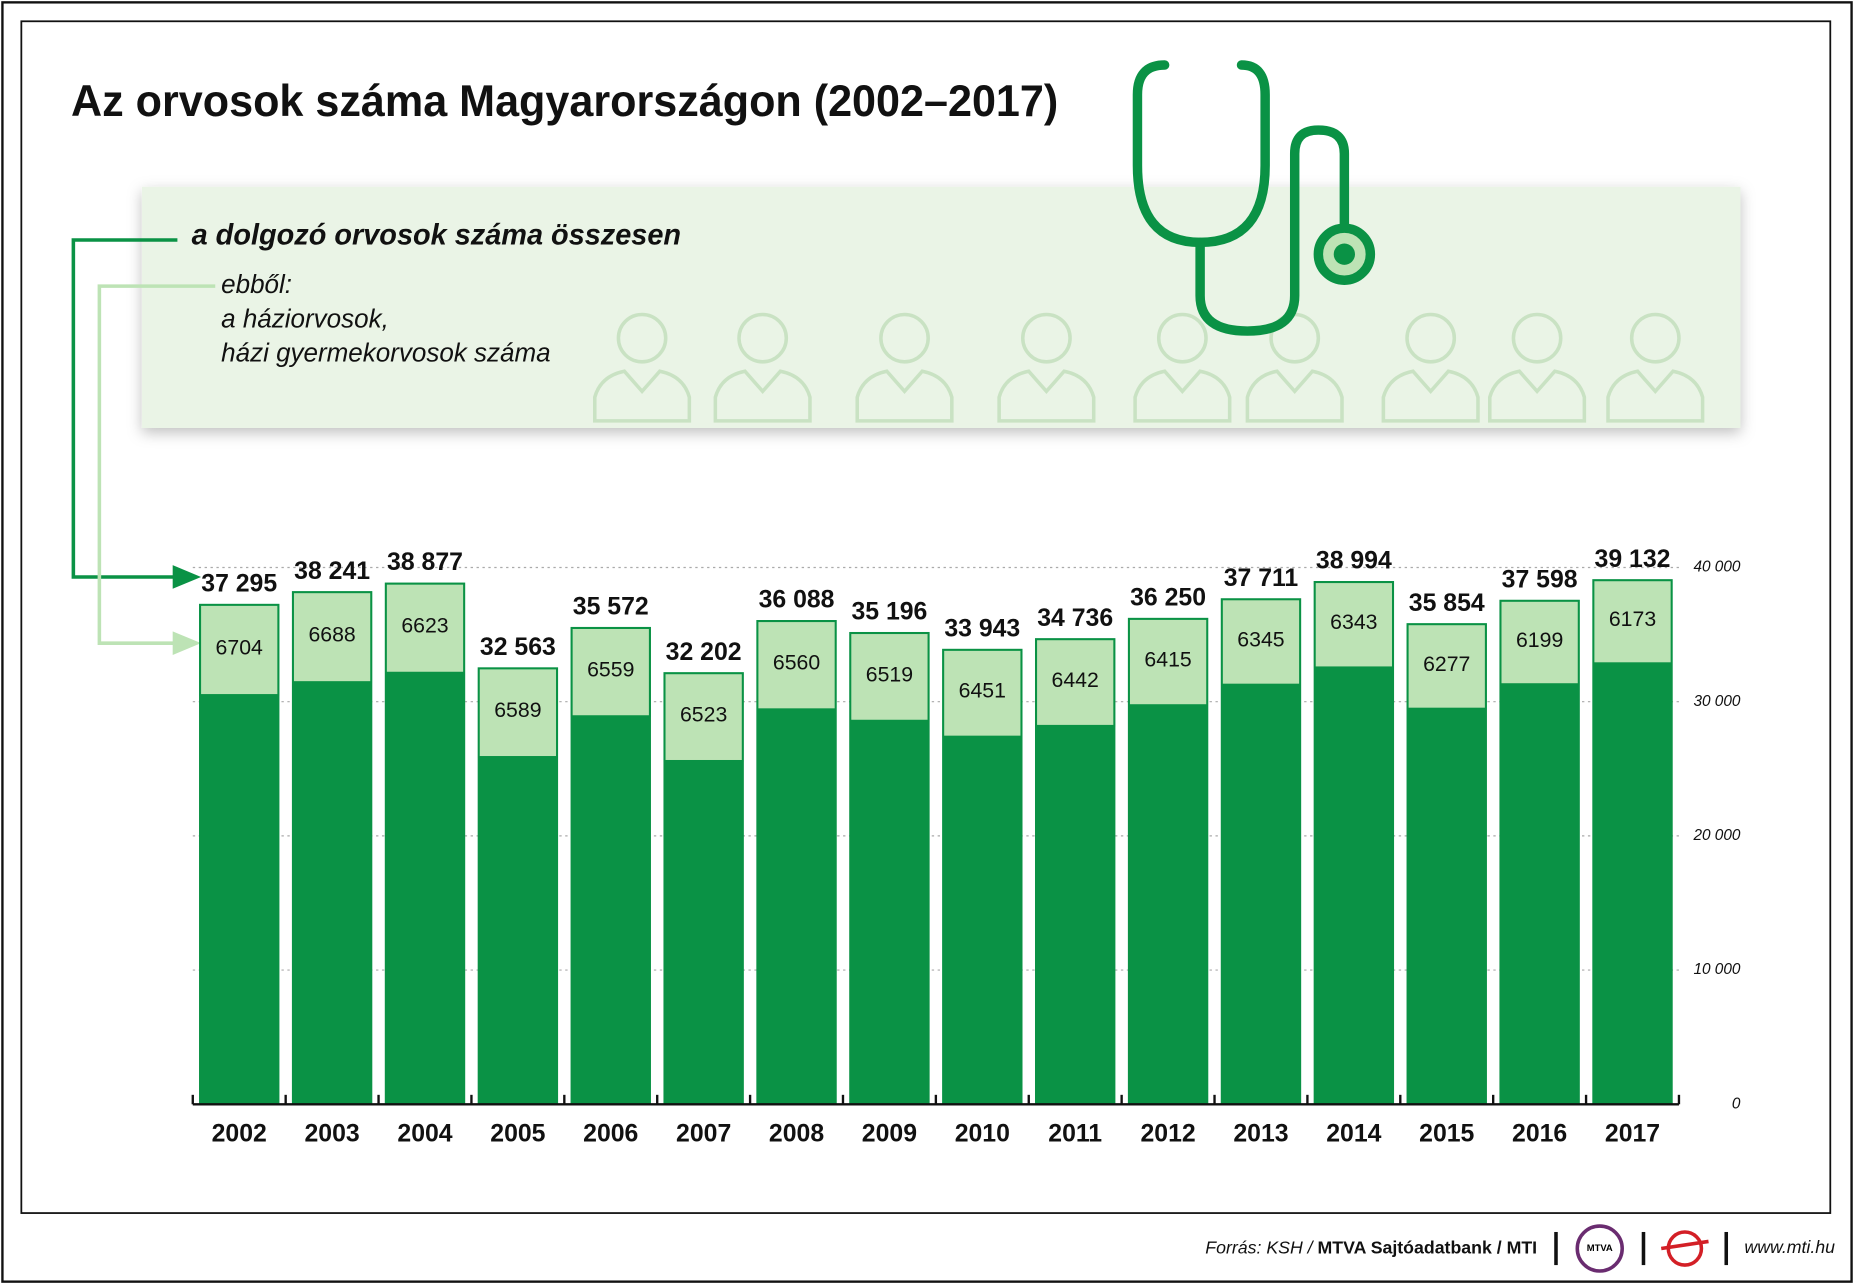  I want to click on x-tick-label: 2011, so click(1075, 1134).